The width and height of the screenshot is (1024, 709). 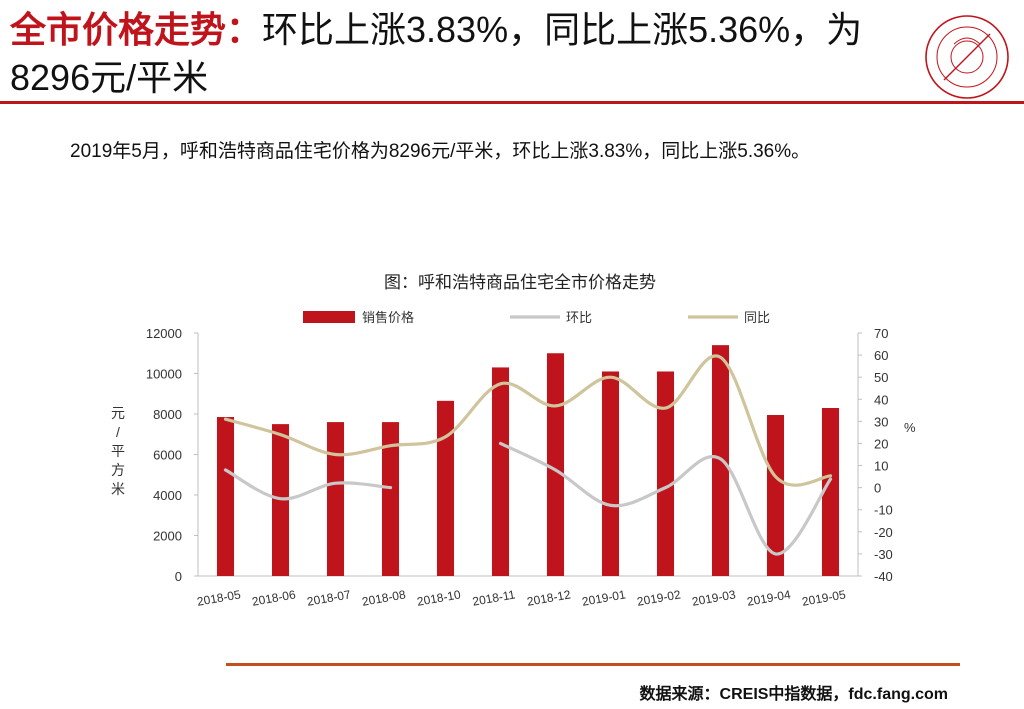 I want to click on x-tick-label: 2018-05, so click(x=219, y=597).